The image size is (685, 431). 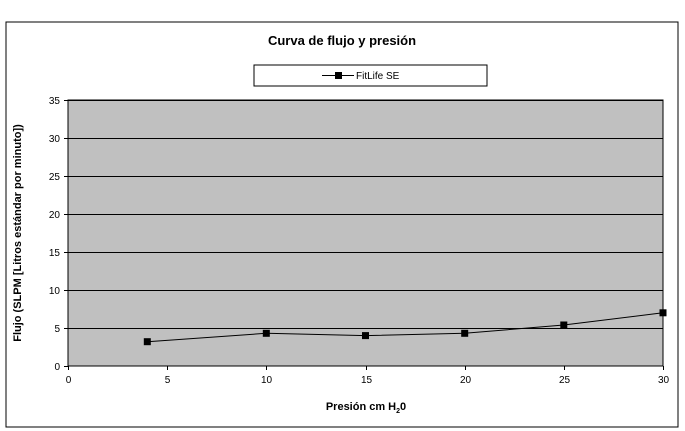 I want to click on y-tick-label-20: 20, so click(x=55, y=215).